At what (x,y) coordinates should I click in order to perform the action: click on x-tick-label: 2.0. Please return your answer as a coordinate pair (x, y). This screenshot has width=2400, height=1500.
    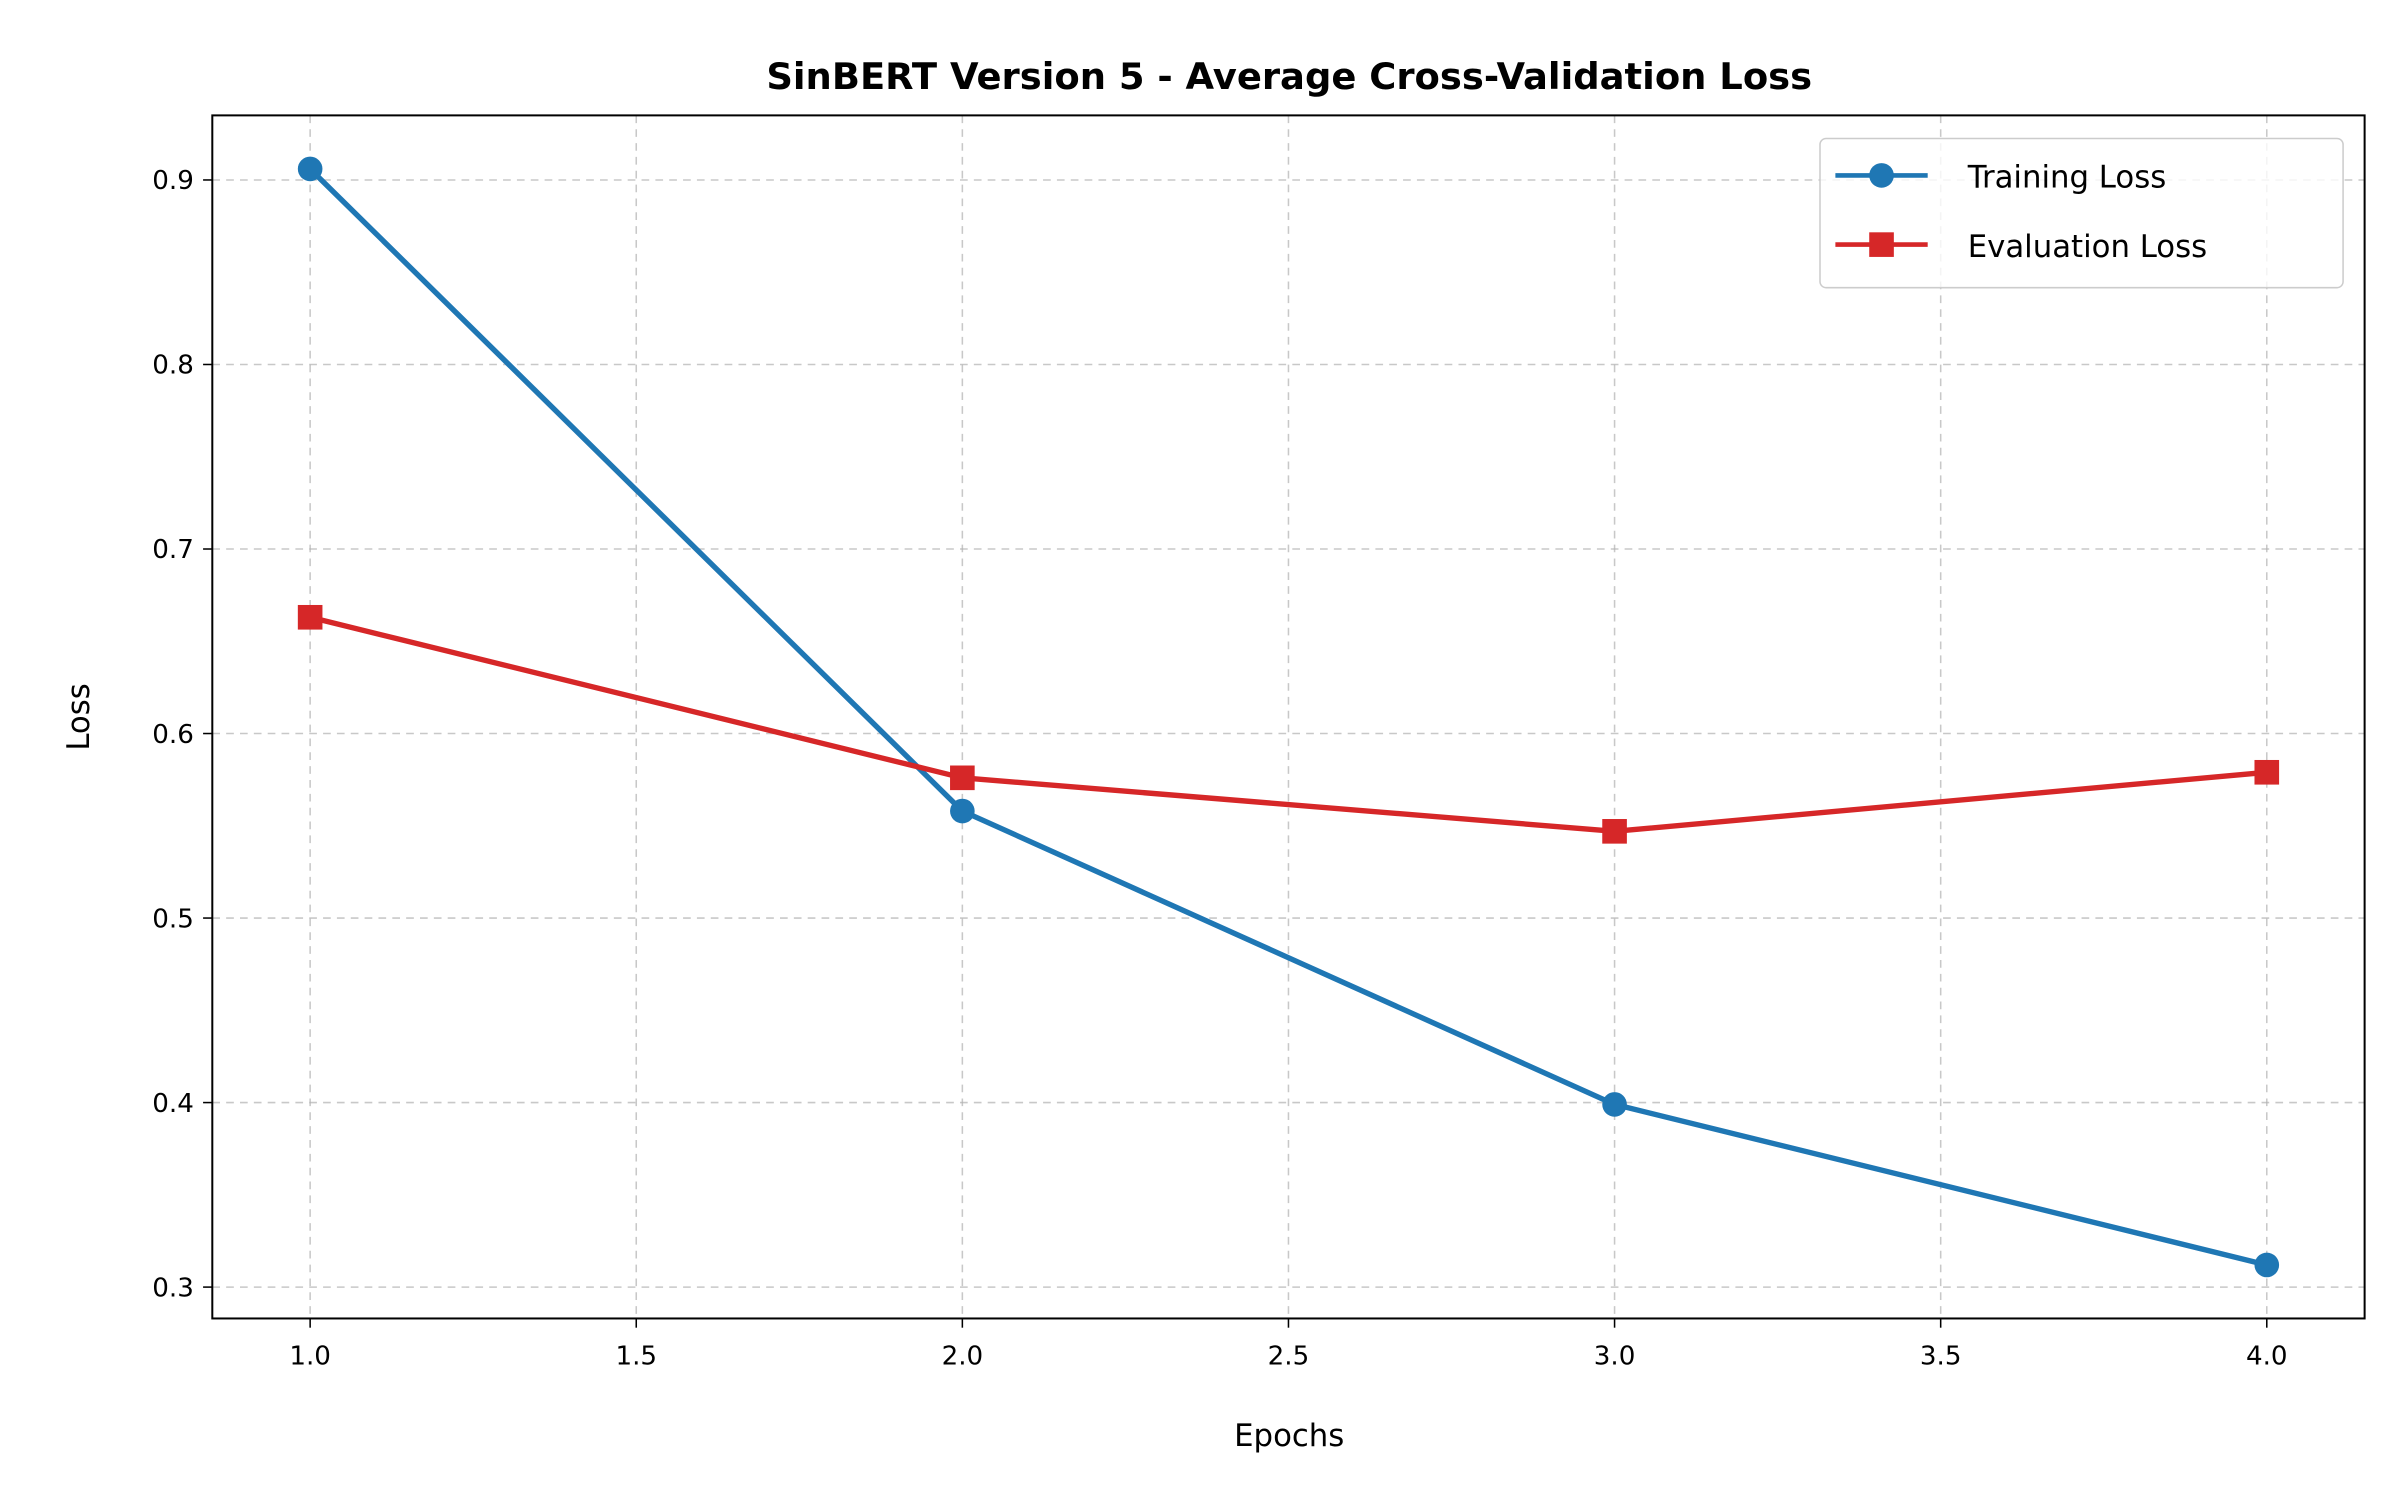
    Looking at the image, I should click on (963, 1357).